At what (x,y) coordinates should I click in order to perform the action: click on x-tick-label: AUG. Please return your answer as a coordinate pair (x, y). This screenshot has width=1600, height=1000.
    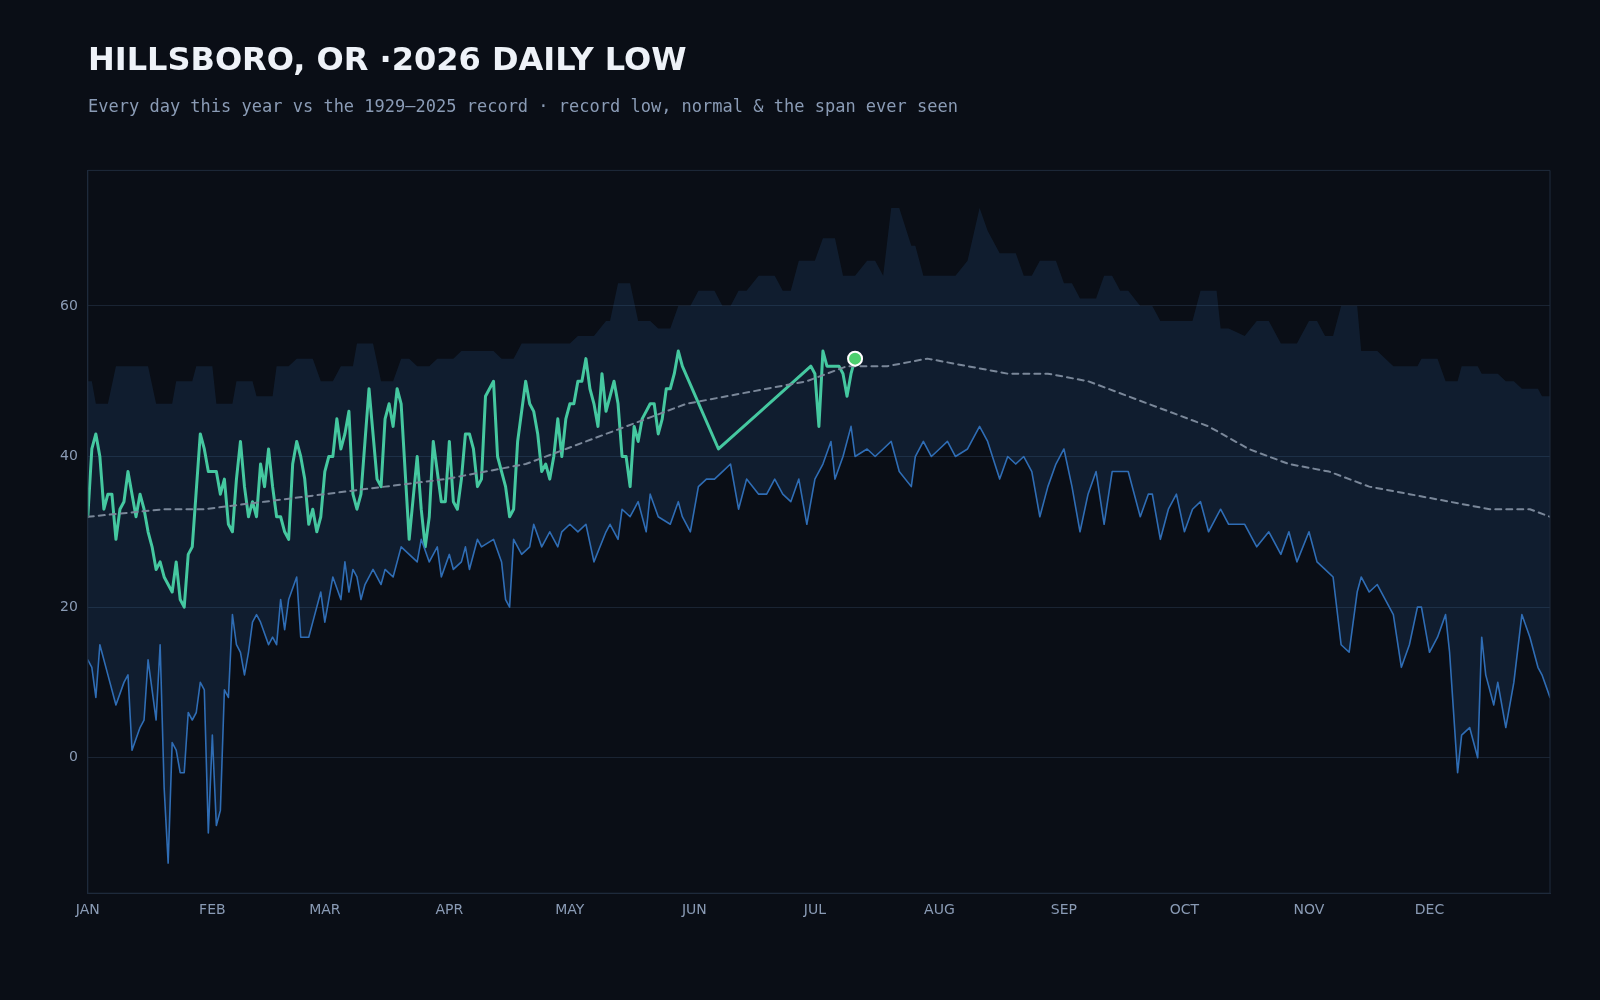
    Looking at the image, I should click on (939, 909).